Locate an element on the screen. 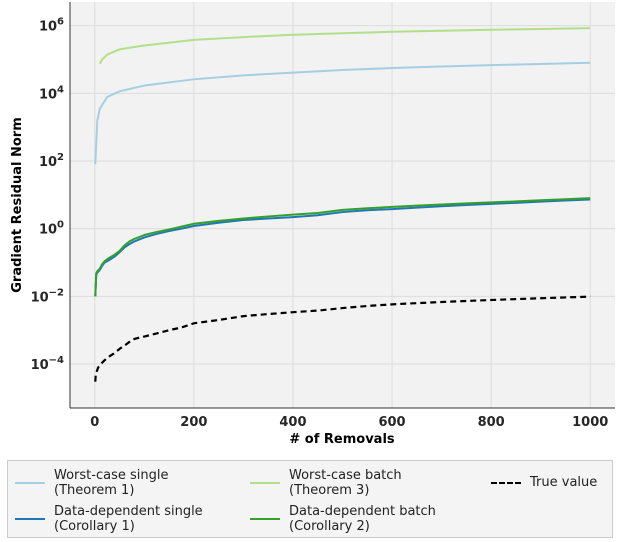  y-tick-labels: 10⁶ 10⁴ 10² 10⁰ 10⁻² 10⁻⁴ is located at coordinates (47, 195).